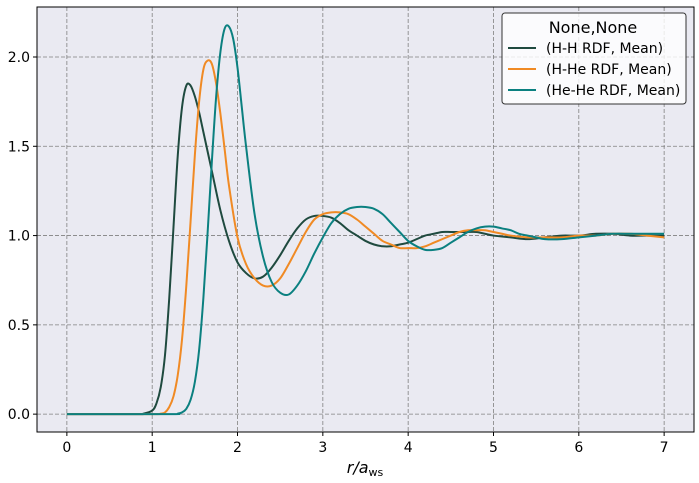  I want to click on x-tick-label: 0, so click(66, 448).